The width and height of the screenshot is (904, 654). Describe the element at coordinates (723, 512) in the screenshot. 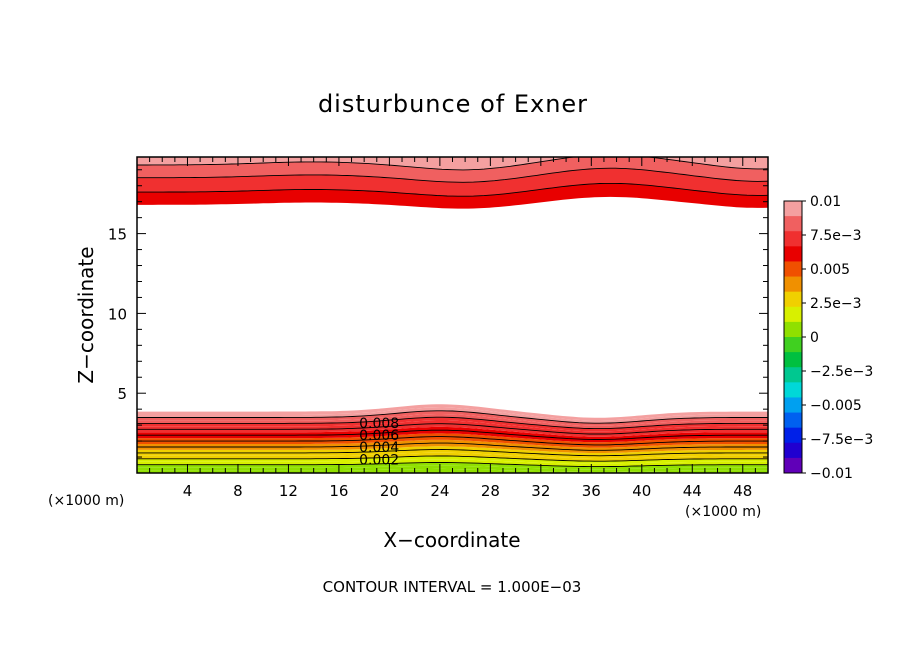

I see `x-axis-unit-right: (×1000 m)` at that location.